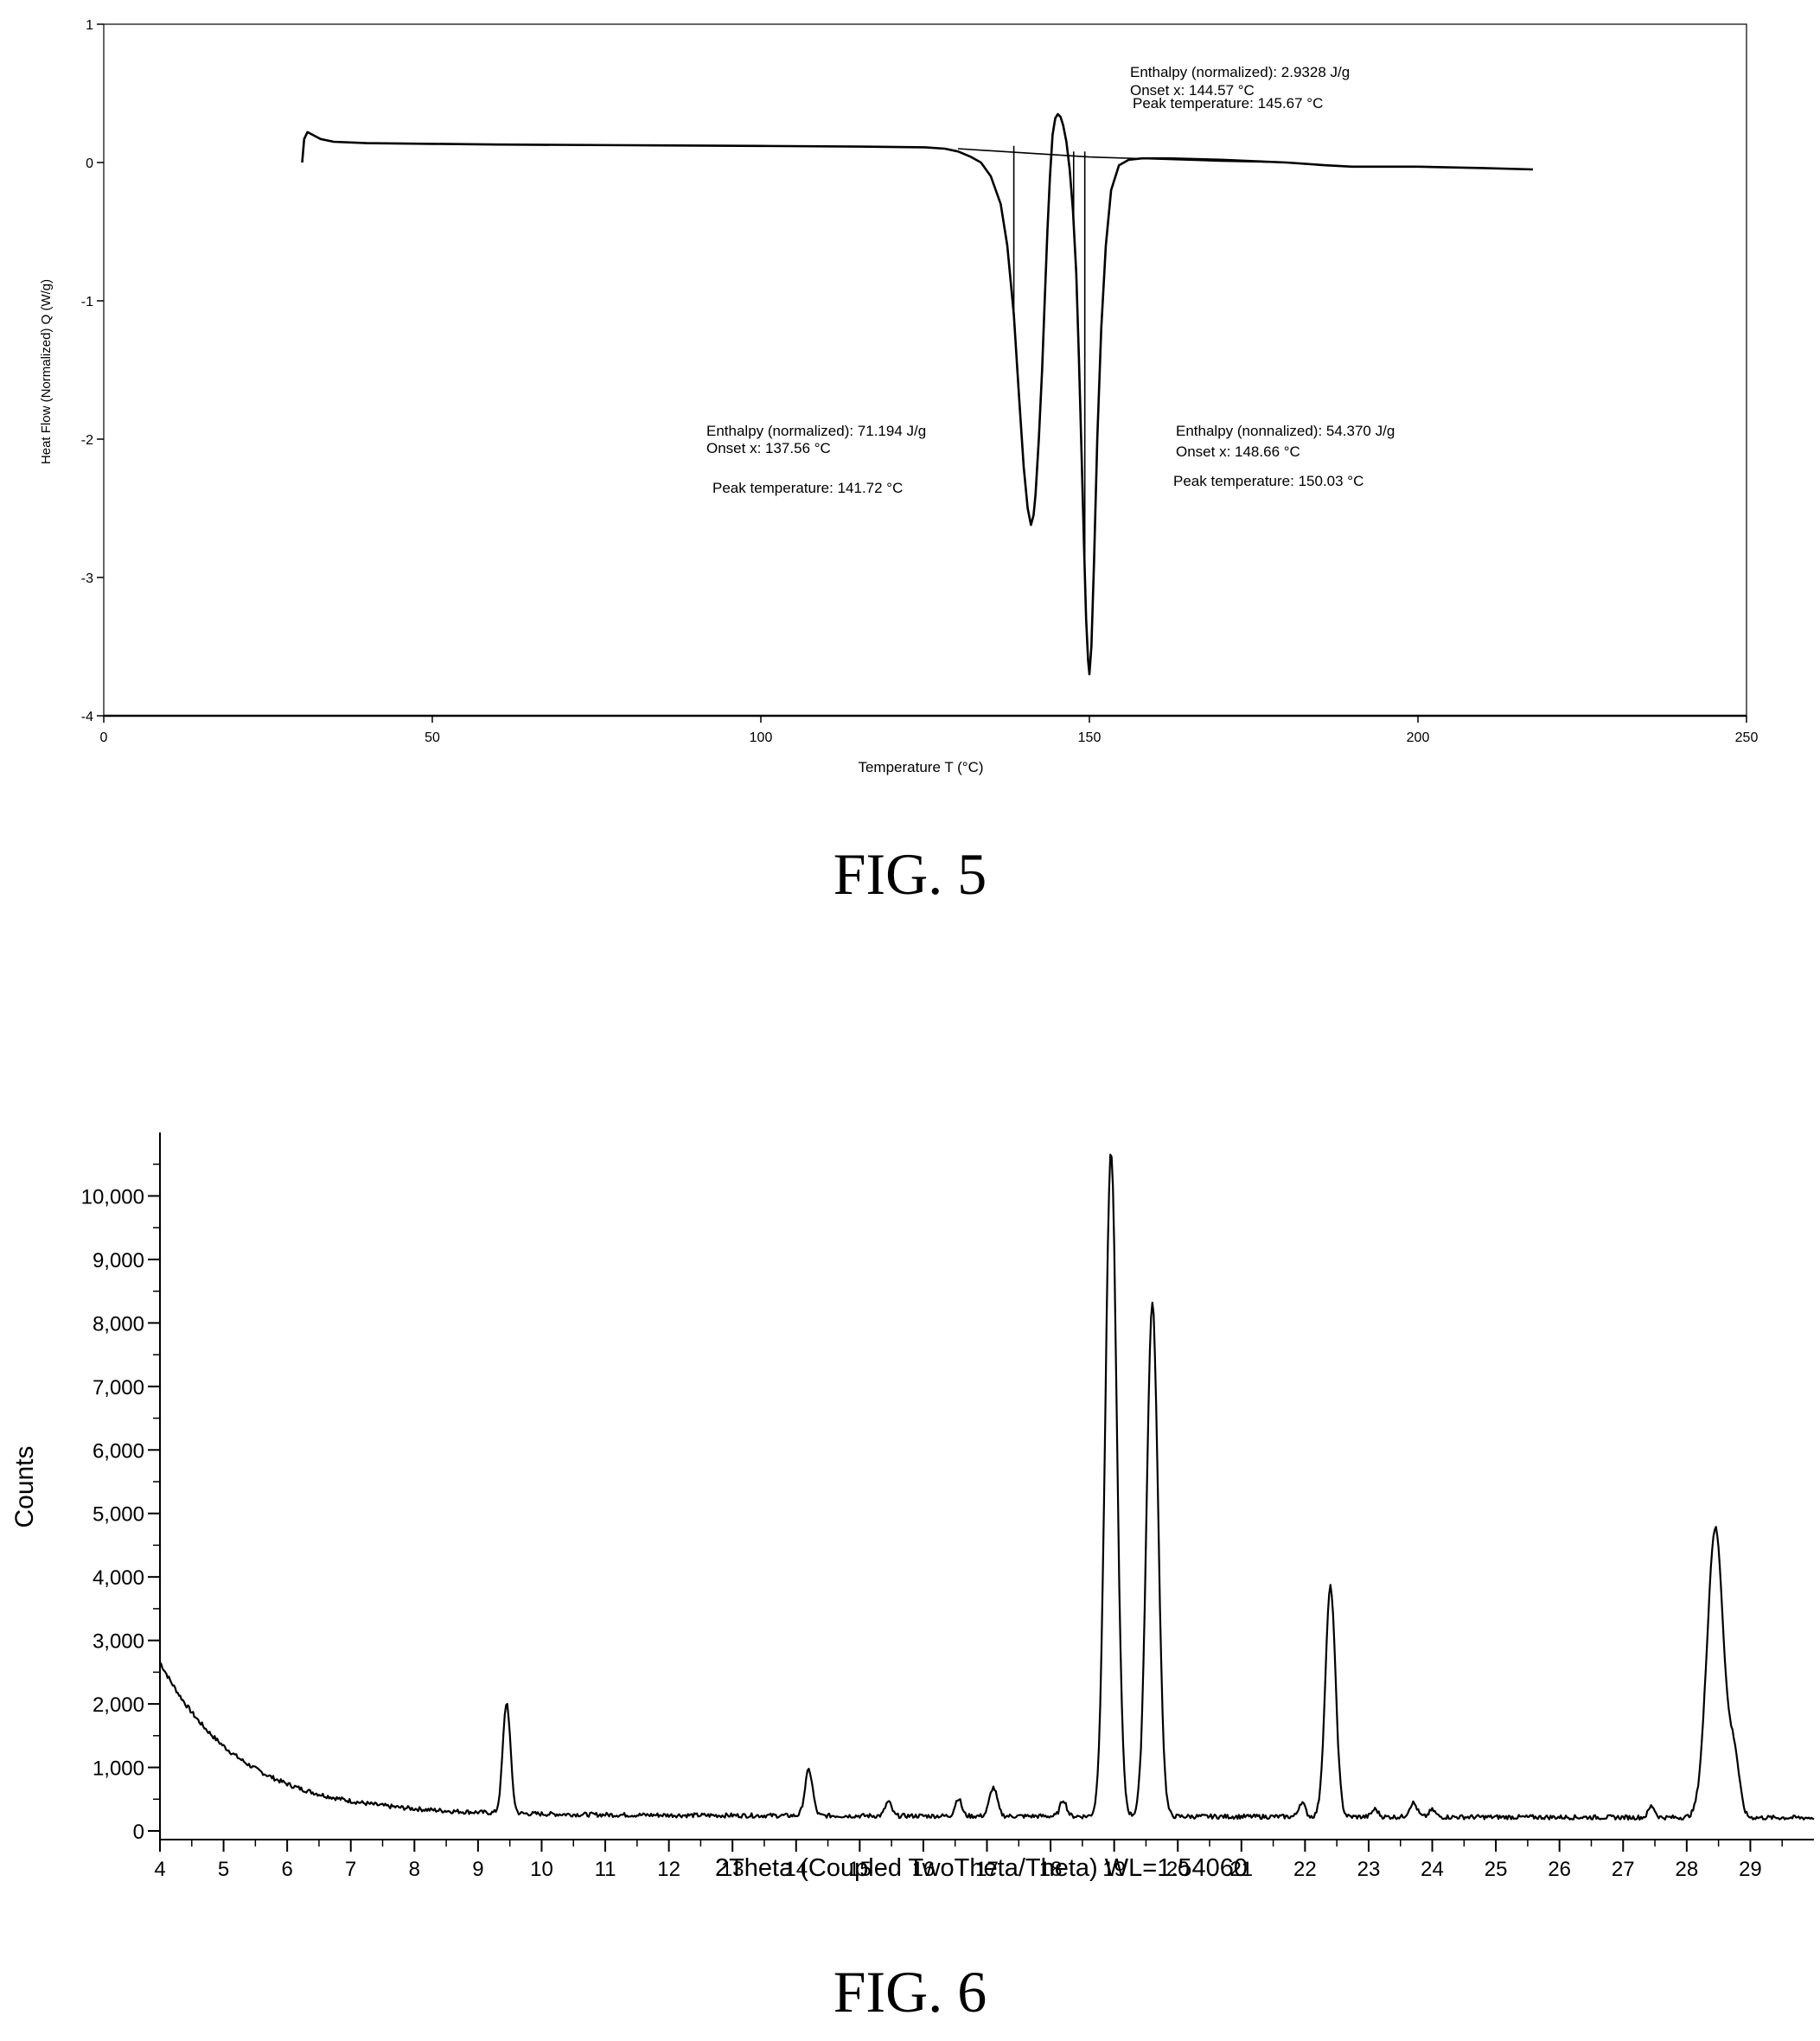 This screenshot has height=2041, width=1820. What do you see at coordinates (1178, 1869) in the screenshot?
I see `x-tick-label: 20` at bounding box center [1178, 1869].